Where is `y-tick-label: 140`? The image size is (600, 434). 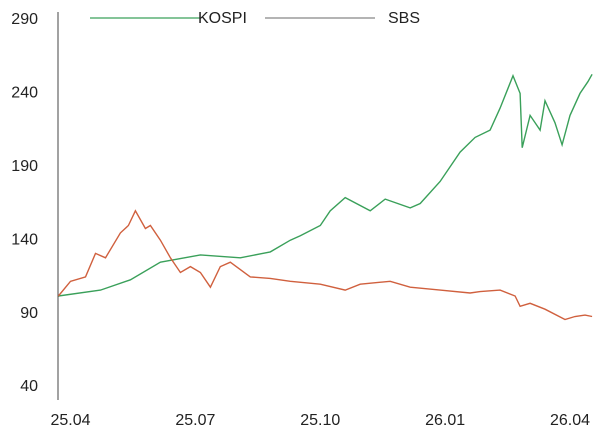 y-tick-label: 140 is located at coordinates (24, 239).